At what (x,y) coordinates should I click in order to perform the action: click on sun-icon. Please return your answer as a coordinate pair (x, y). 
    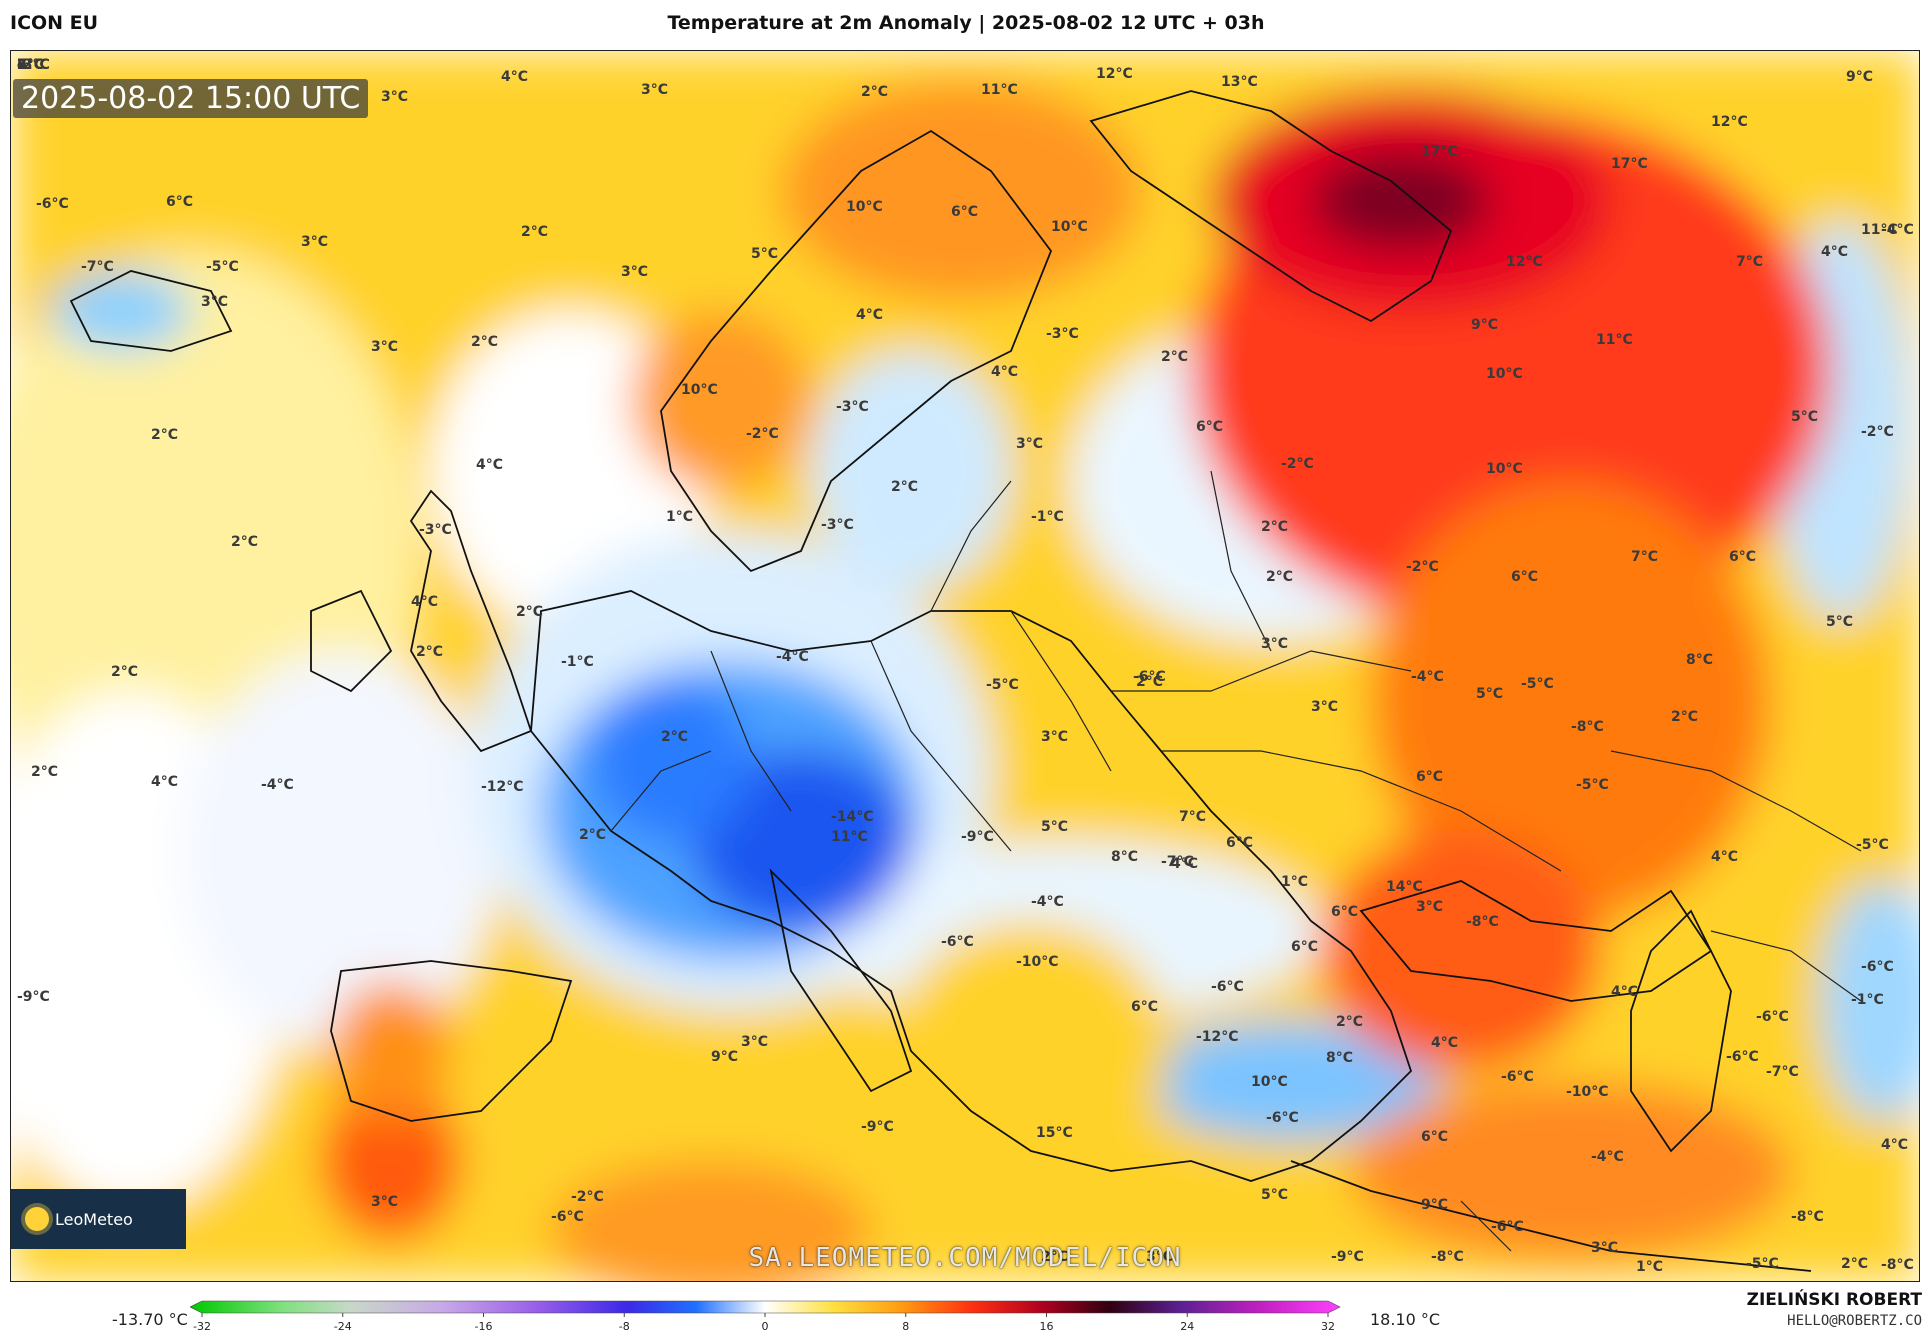
    Looking at the image, I should click on (37, 1219).